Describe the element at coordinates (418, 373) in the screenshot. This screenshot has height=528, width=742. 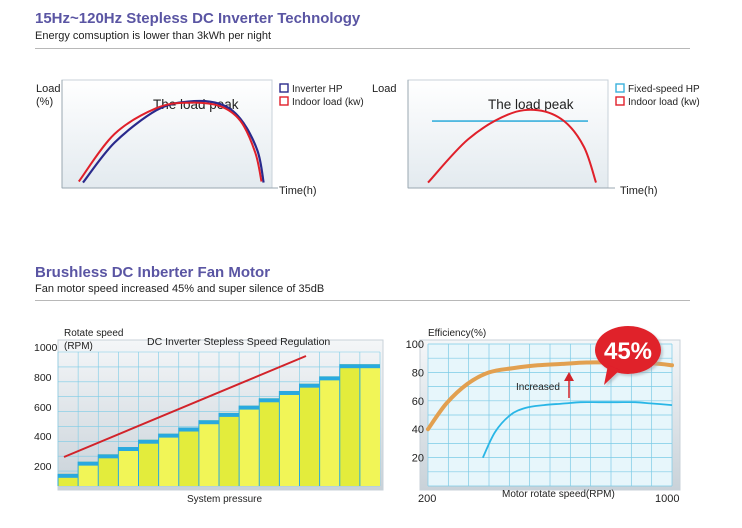
I see `chart4-ytick: 80` at that location.